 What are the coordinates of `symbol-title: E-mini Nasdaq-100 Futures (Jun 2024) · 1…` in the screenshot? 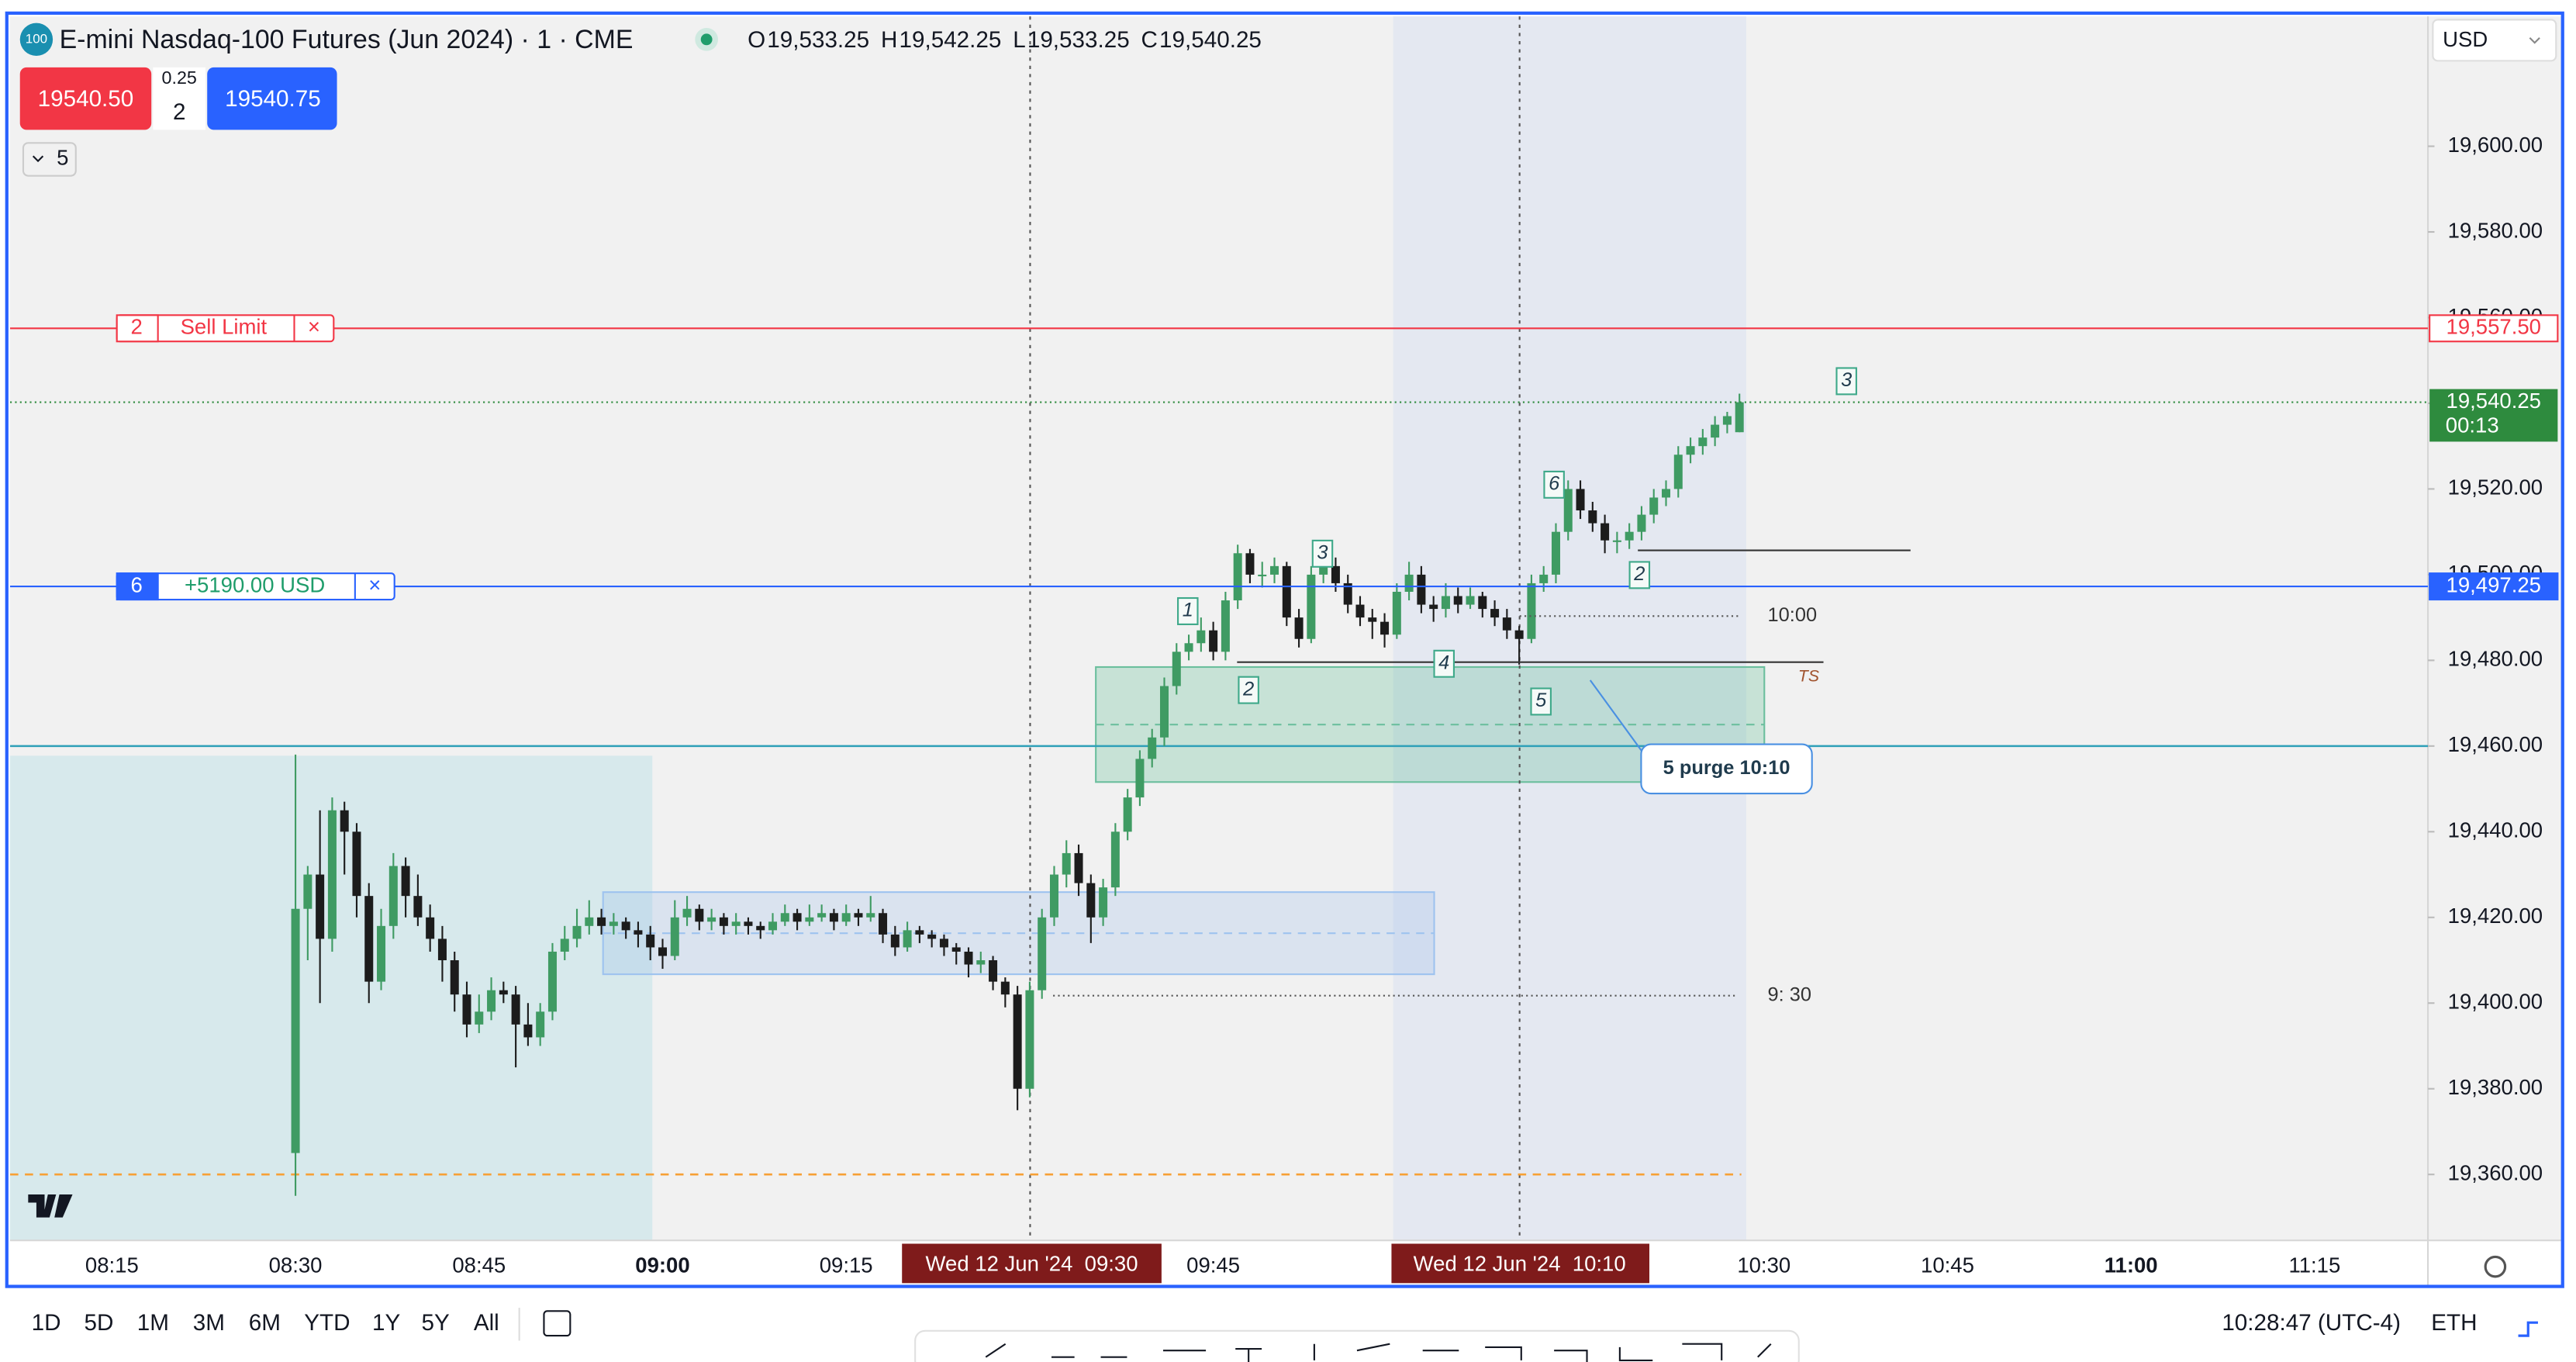 It's located at (347, 39).